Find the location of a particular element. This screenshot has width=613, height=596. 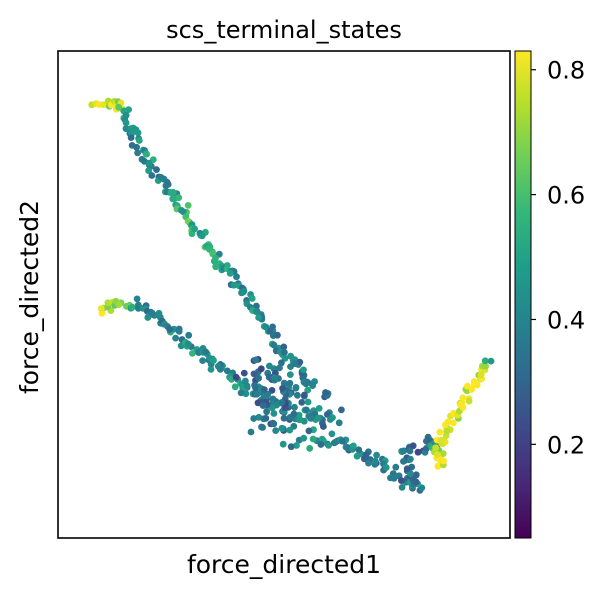

colorbar-tick-label: 0.4 is located at coordinates (566, 320).